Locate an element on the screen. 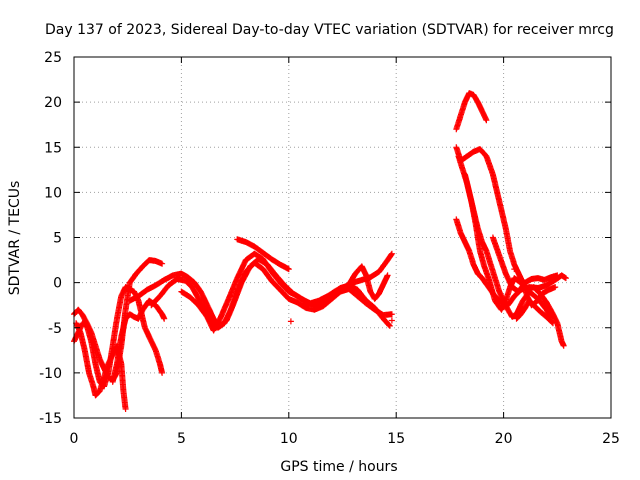  x-tick-label: 10 is located at coordinates (289, 439).